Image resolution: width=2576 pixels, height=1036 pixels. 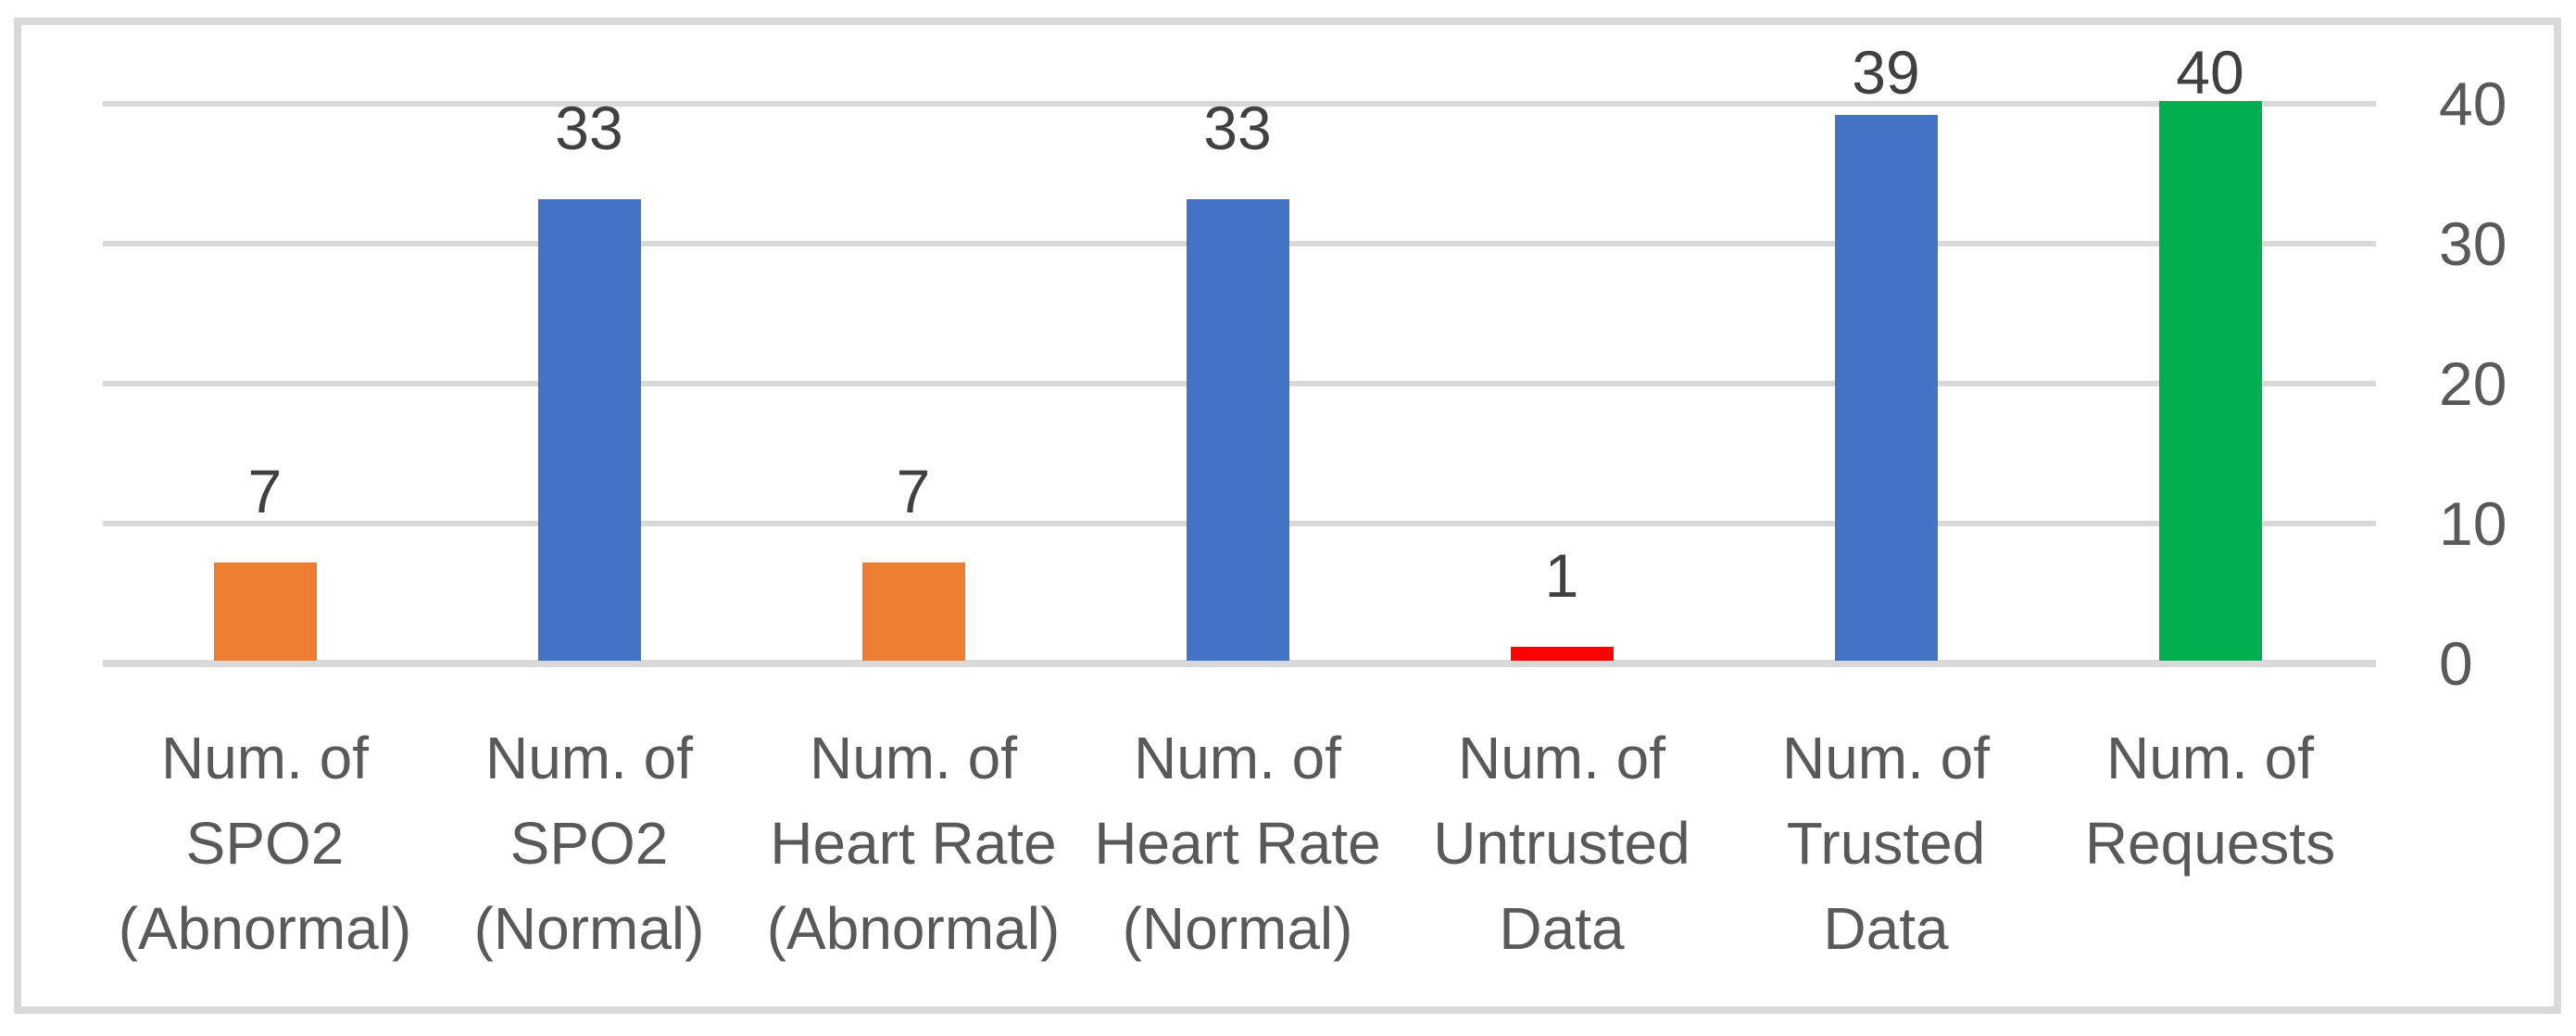 I want to click on y-axis-tick-label: 30, so click(x=2473, y=243).